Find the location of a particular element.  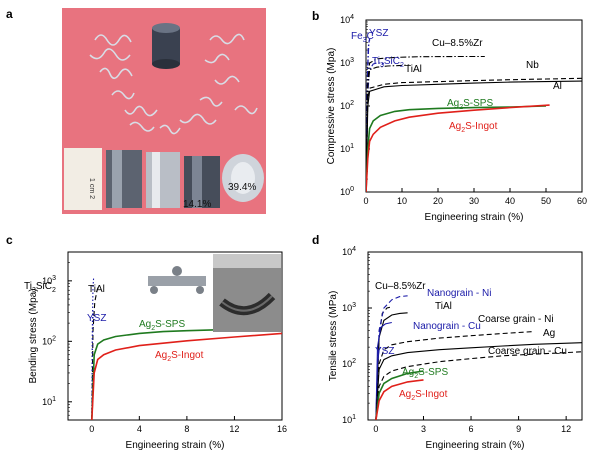

y-axis-label-d: Tensile stress (MPa) is located at coordinates (333, 336).